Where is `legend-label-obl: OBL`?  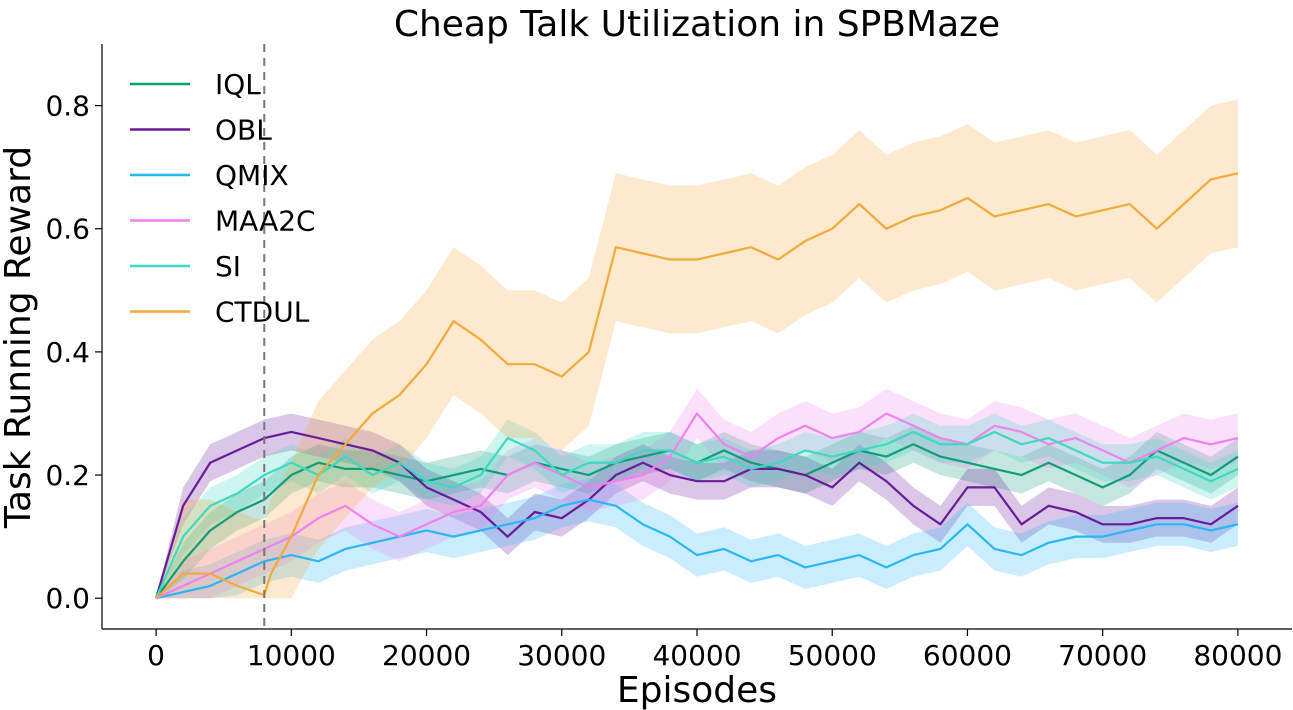 legend-label-obl: OBL is located at coordinates (243, 130).